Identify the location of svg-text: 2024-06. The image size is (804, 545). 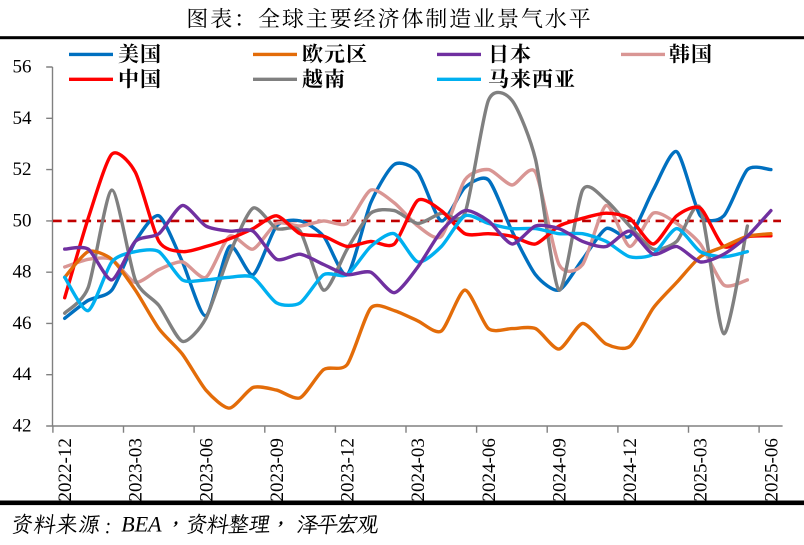
(489, 469).